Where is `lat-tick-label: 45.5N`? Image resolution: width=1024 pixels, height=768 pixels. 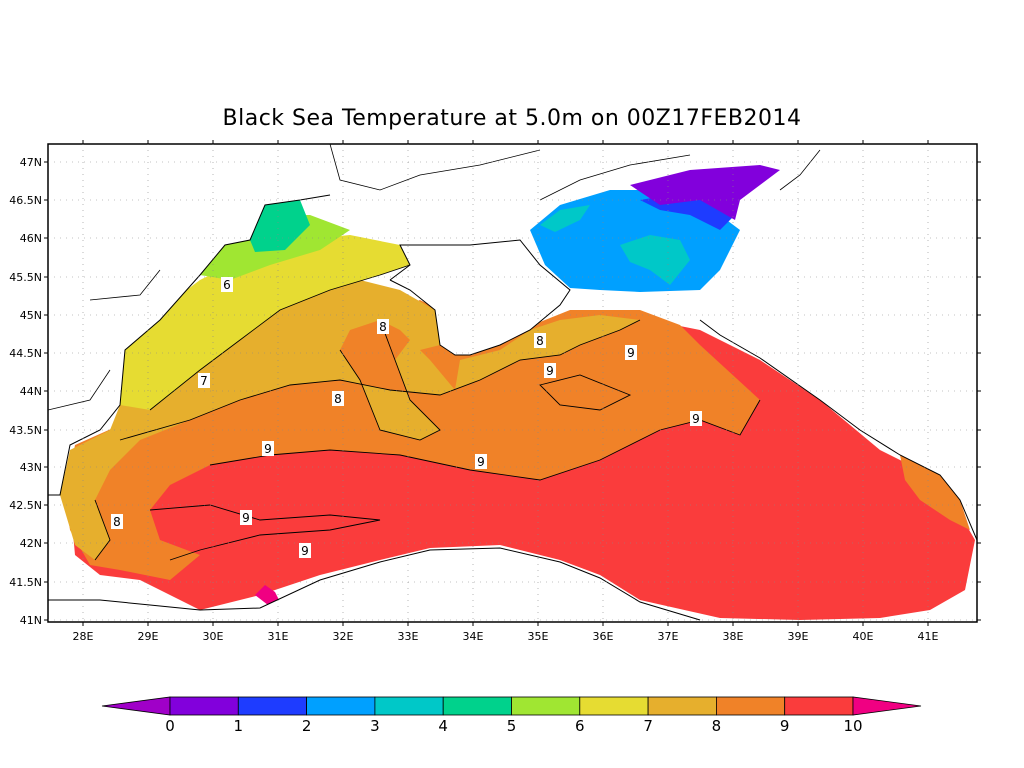
lat-tick-label: 45.5N is located at coordinates (25, 277).